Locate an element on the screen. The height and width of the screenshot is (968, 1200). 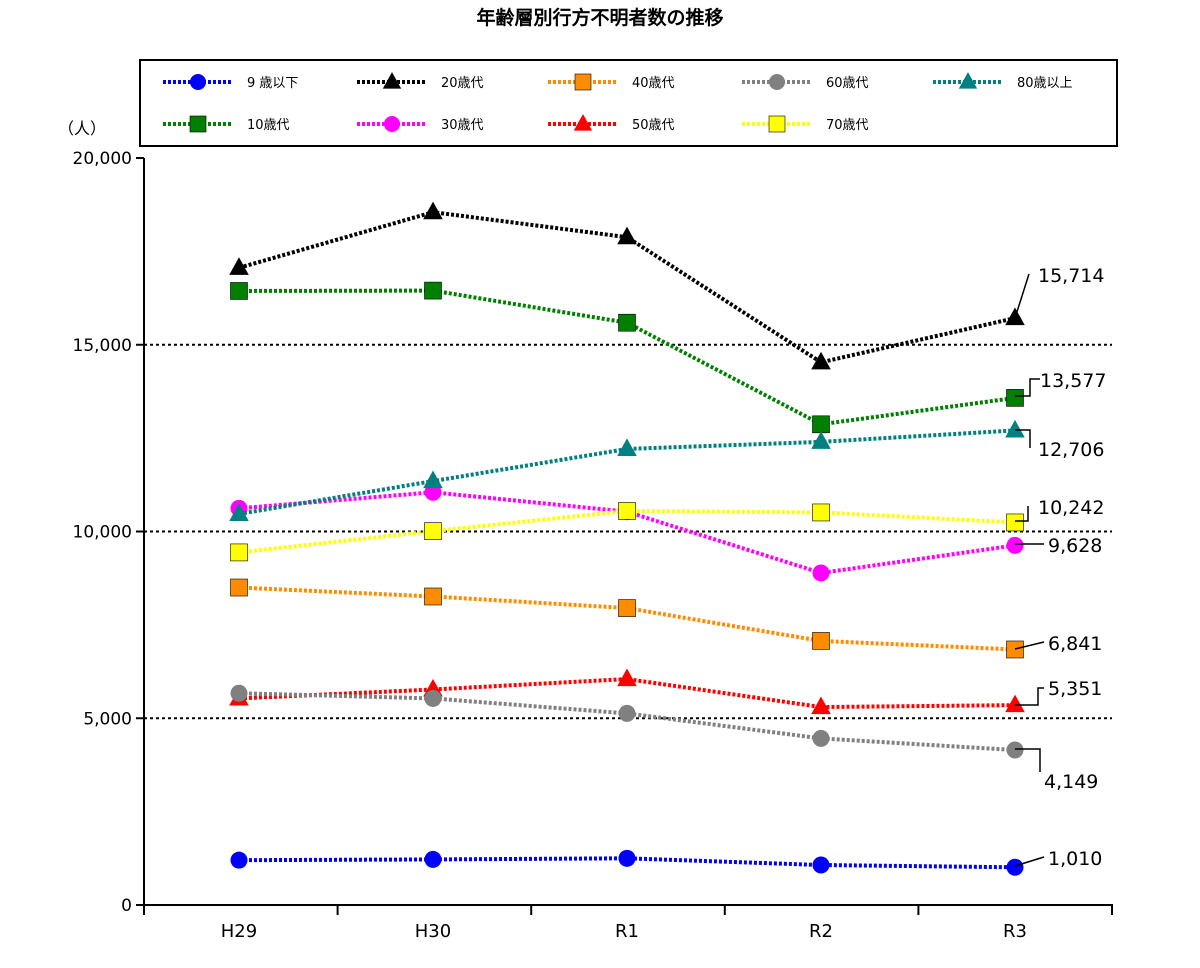
legend-label: 10歳代 is located at coordinates (268, 125).